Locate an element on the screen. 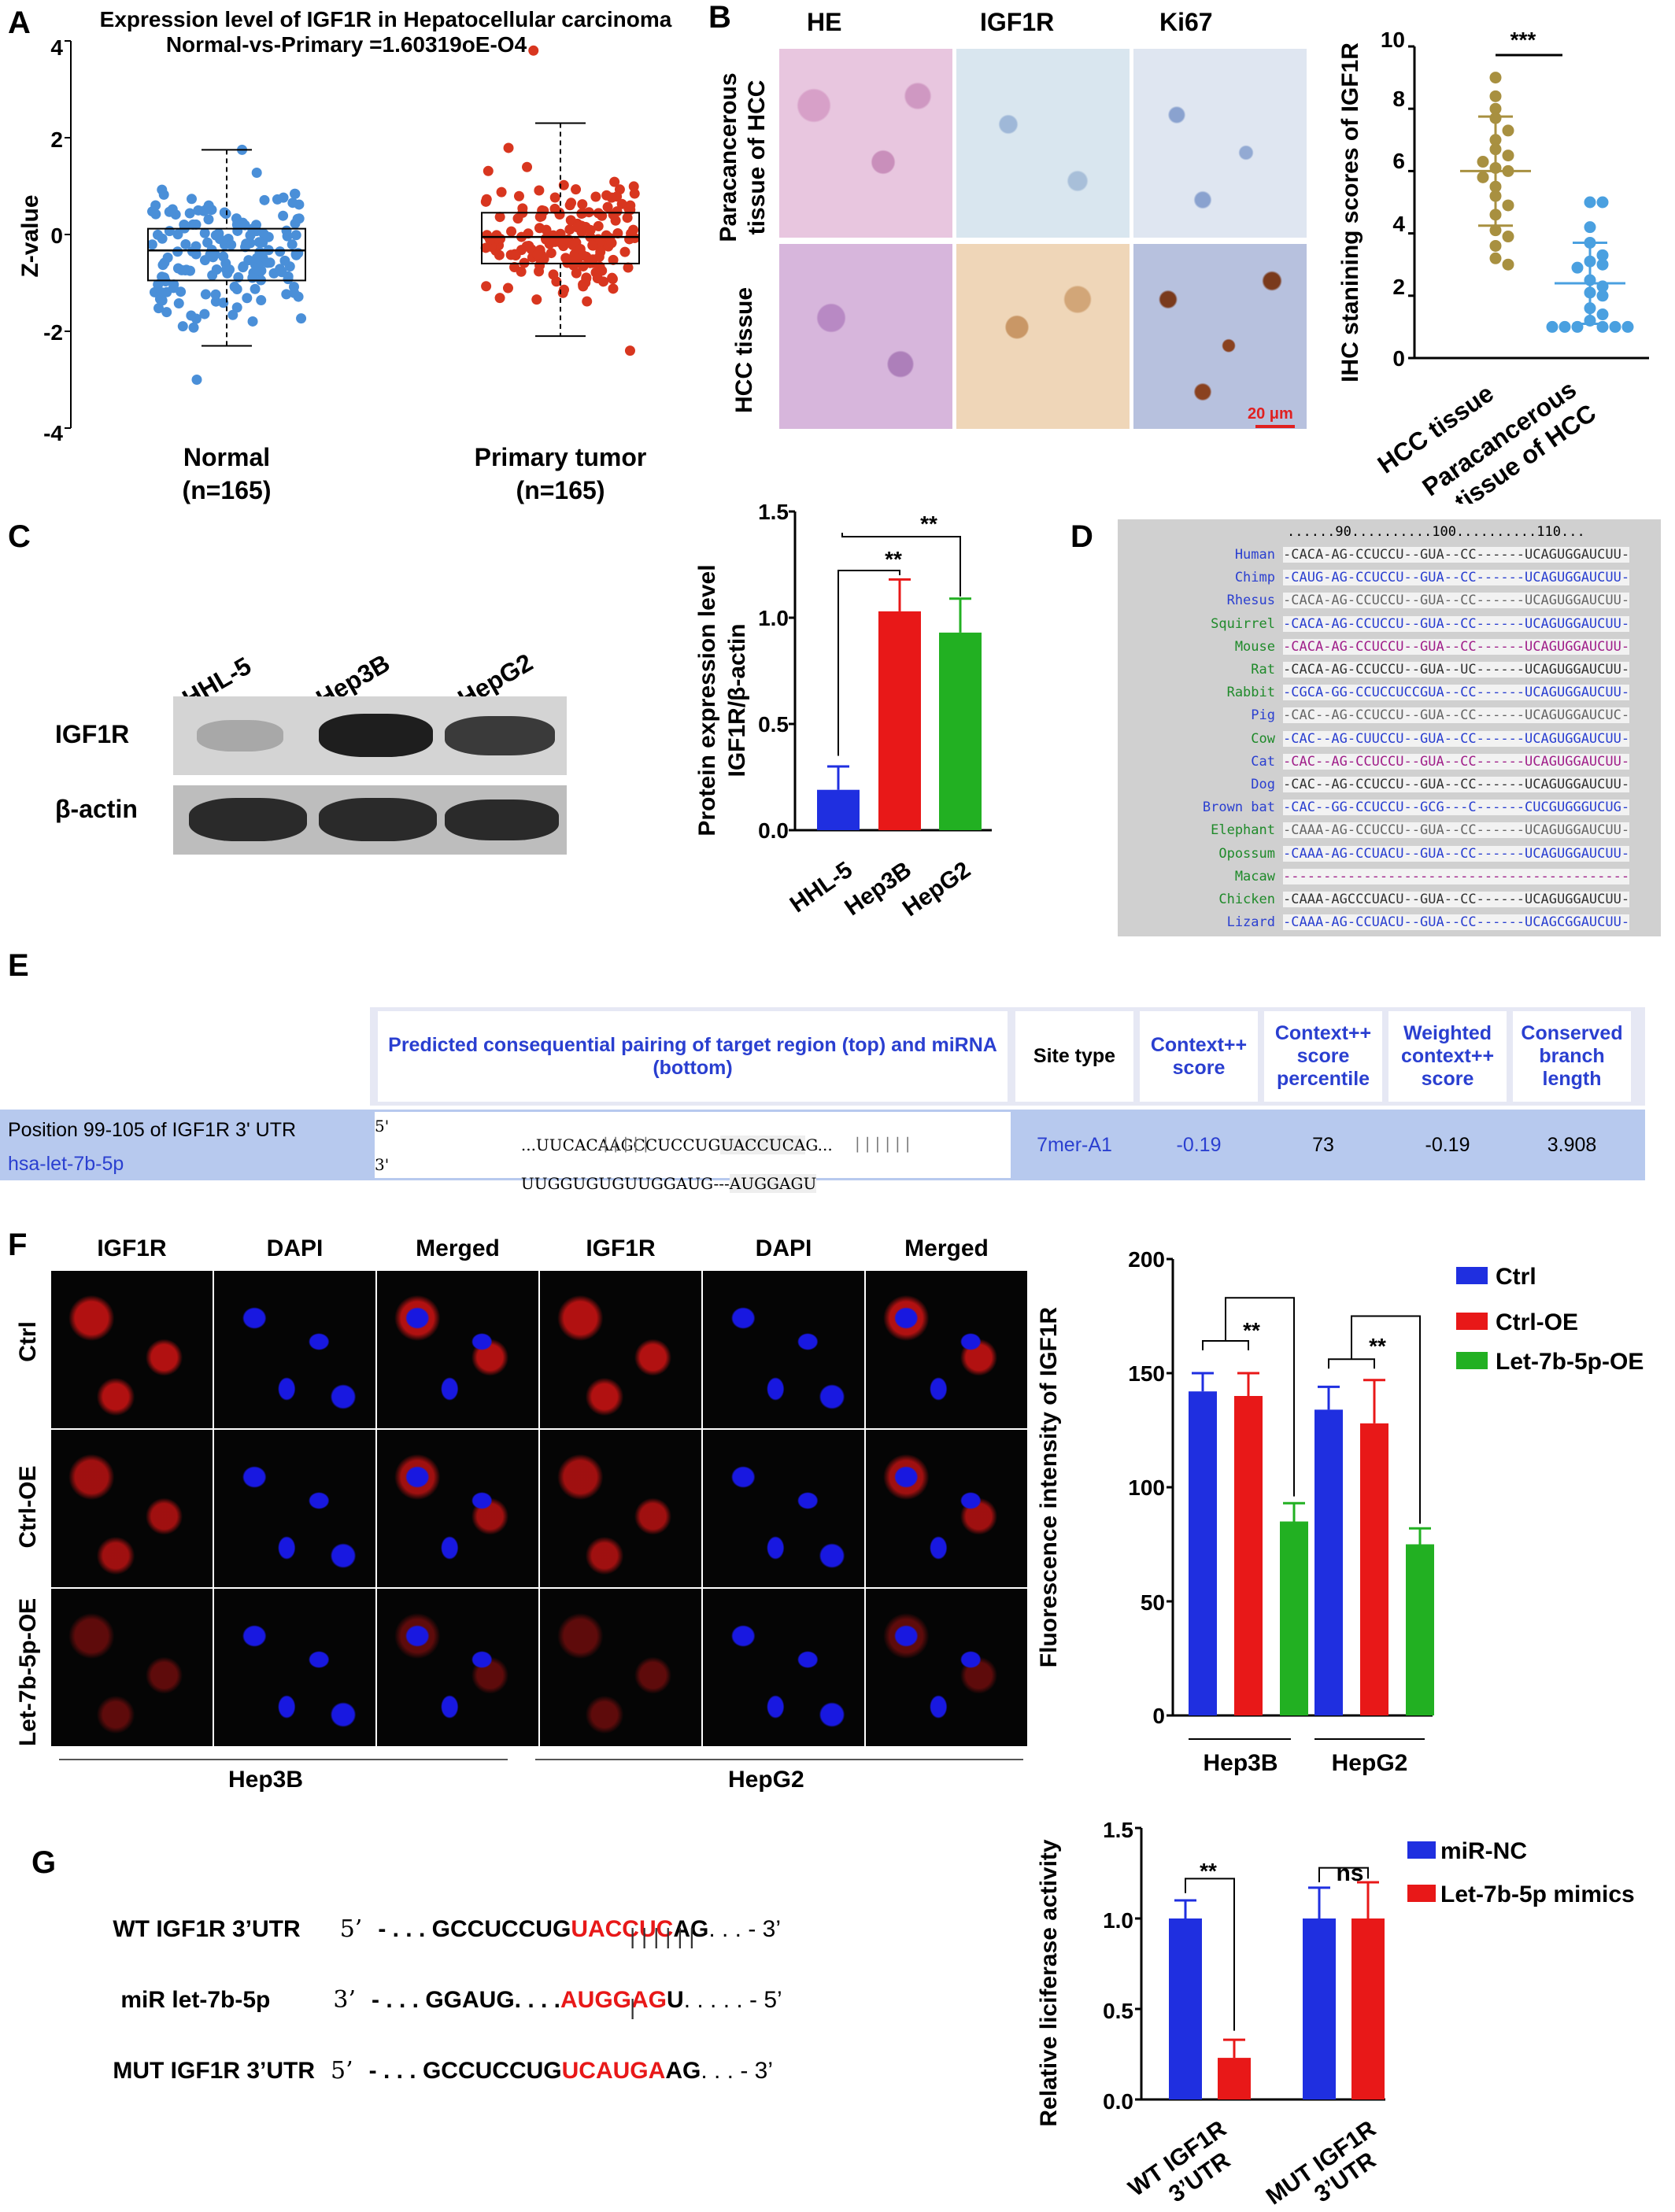  panel-letter-f: F is located at coordinates (18, 1245).